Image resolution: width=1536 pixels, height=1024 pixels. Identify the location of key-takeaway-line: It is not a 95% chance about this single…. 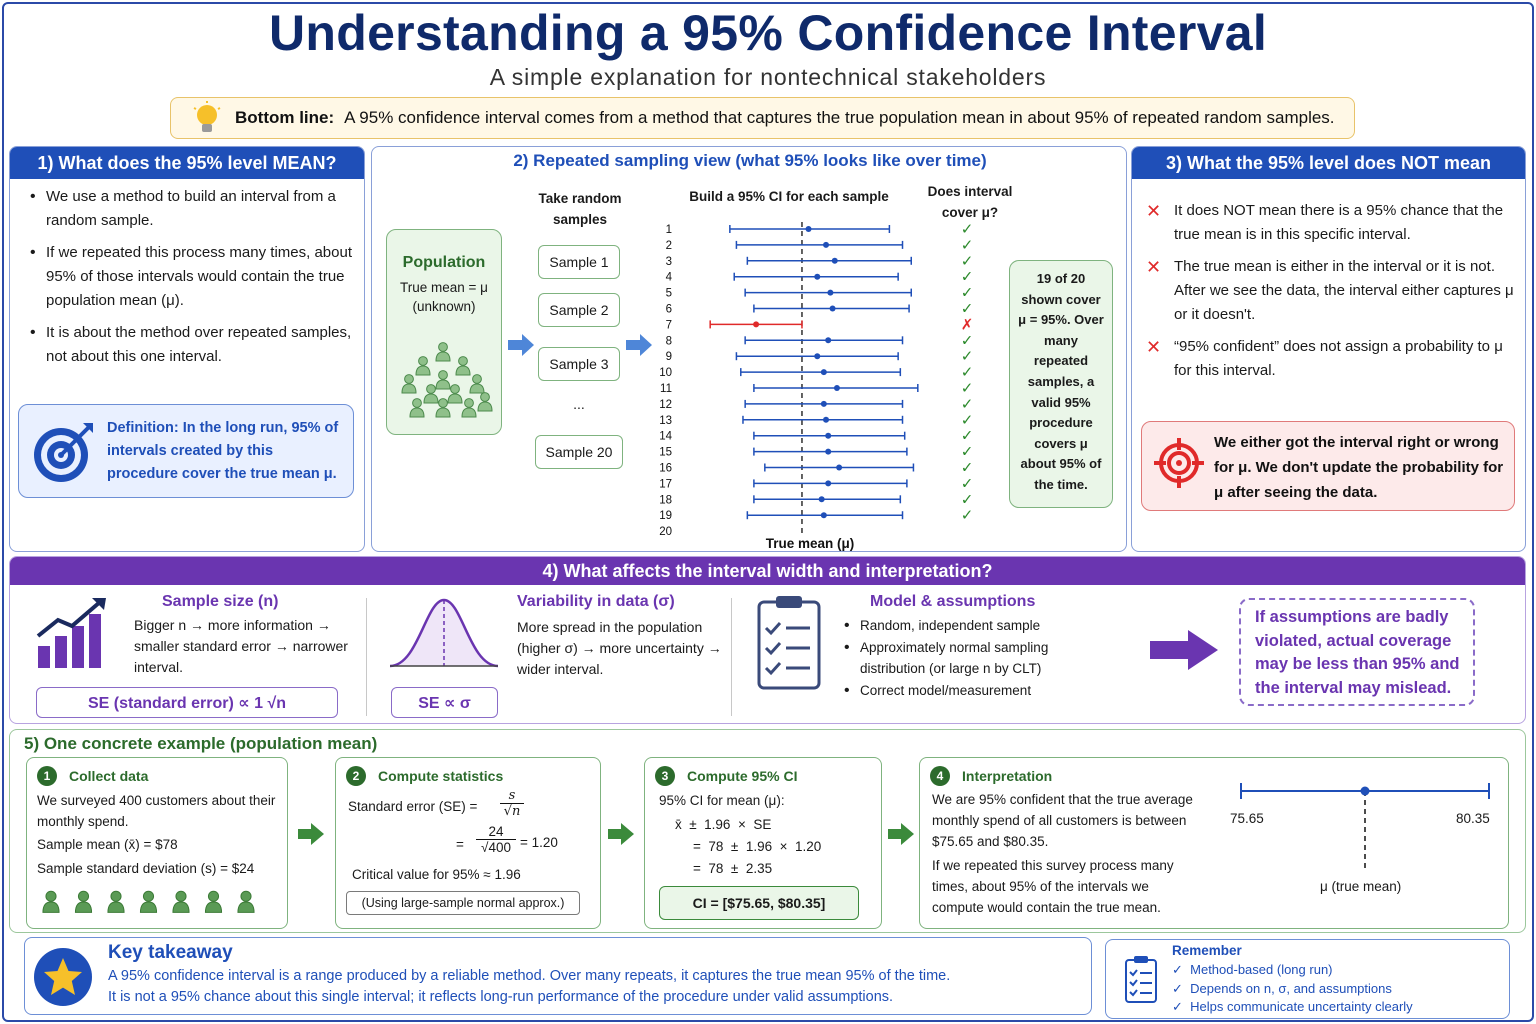
(501, 997).